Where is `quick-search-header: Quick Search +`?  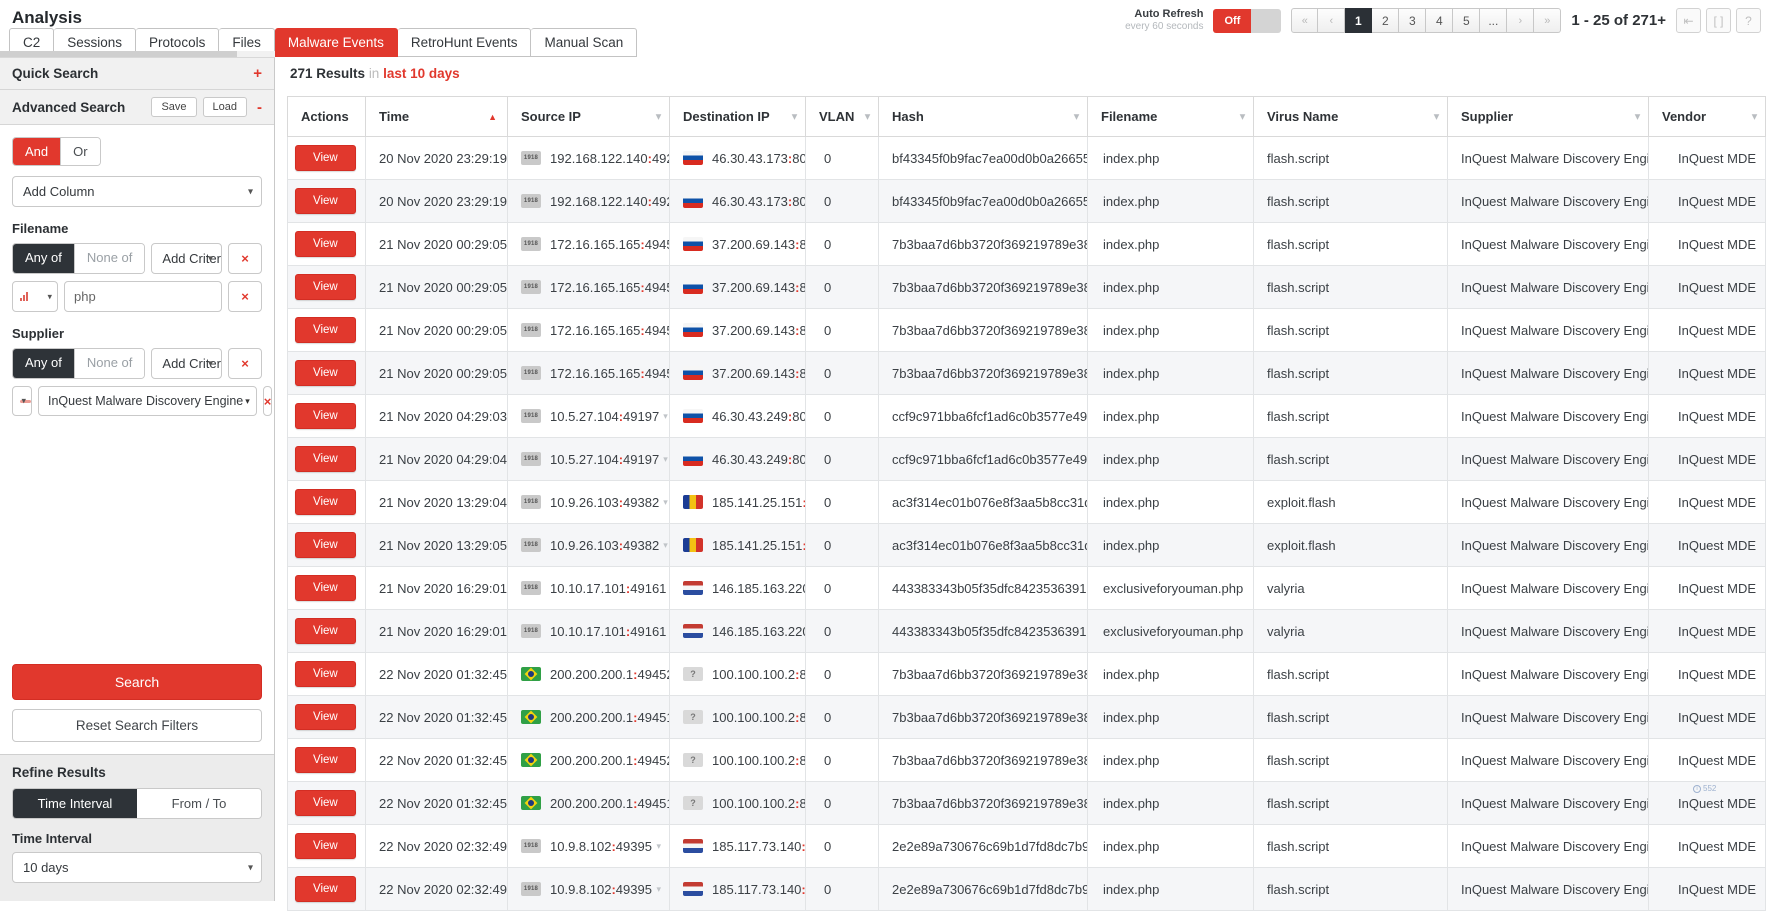 quick-search-header: Quick Search + is located at coordinates (137, 74).